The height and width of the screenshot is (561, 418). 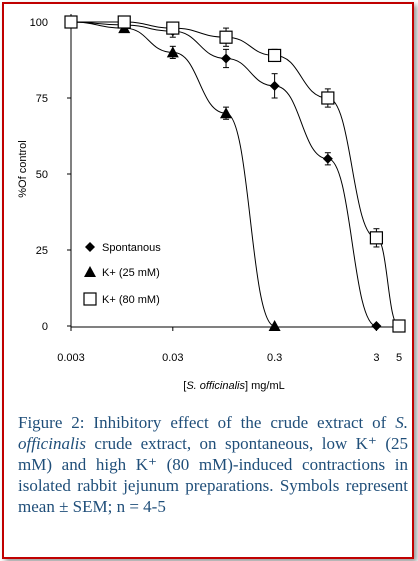 I want to click on legend-label: K+ (25 mM), so click(x=131, y=273).